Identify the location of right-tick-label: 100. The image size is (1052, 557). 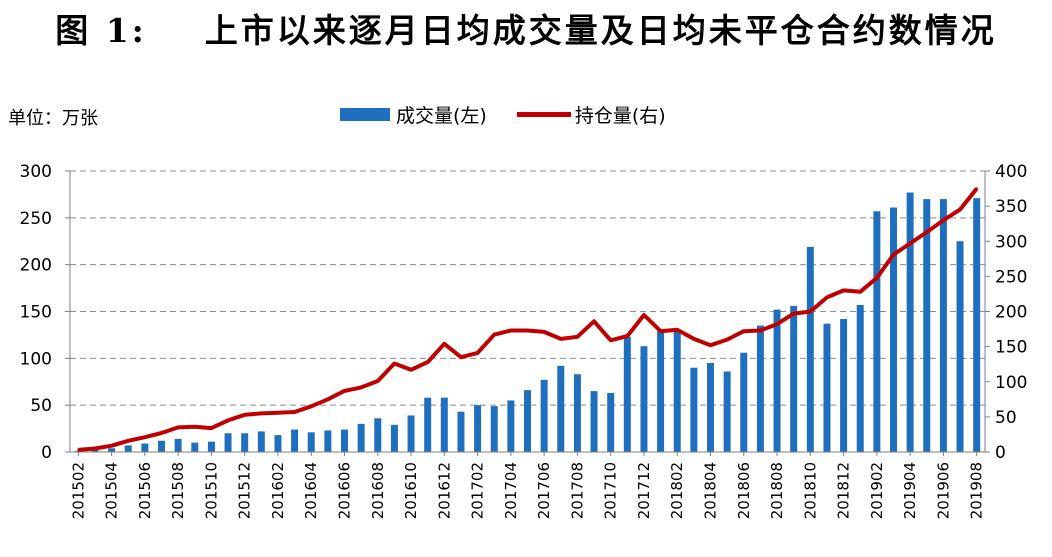
(1011, 383).